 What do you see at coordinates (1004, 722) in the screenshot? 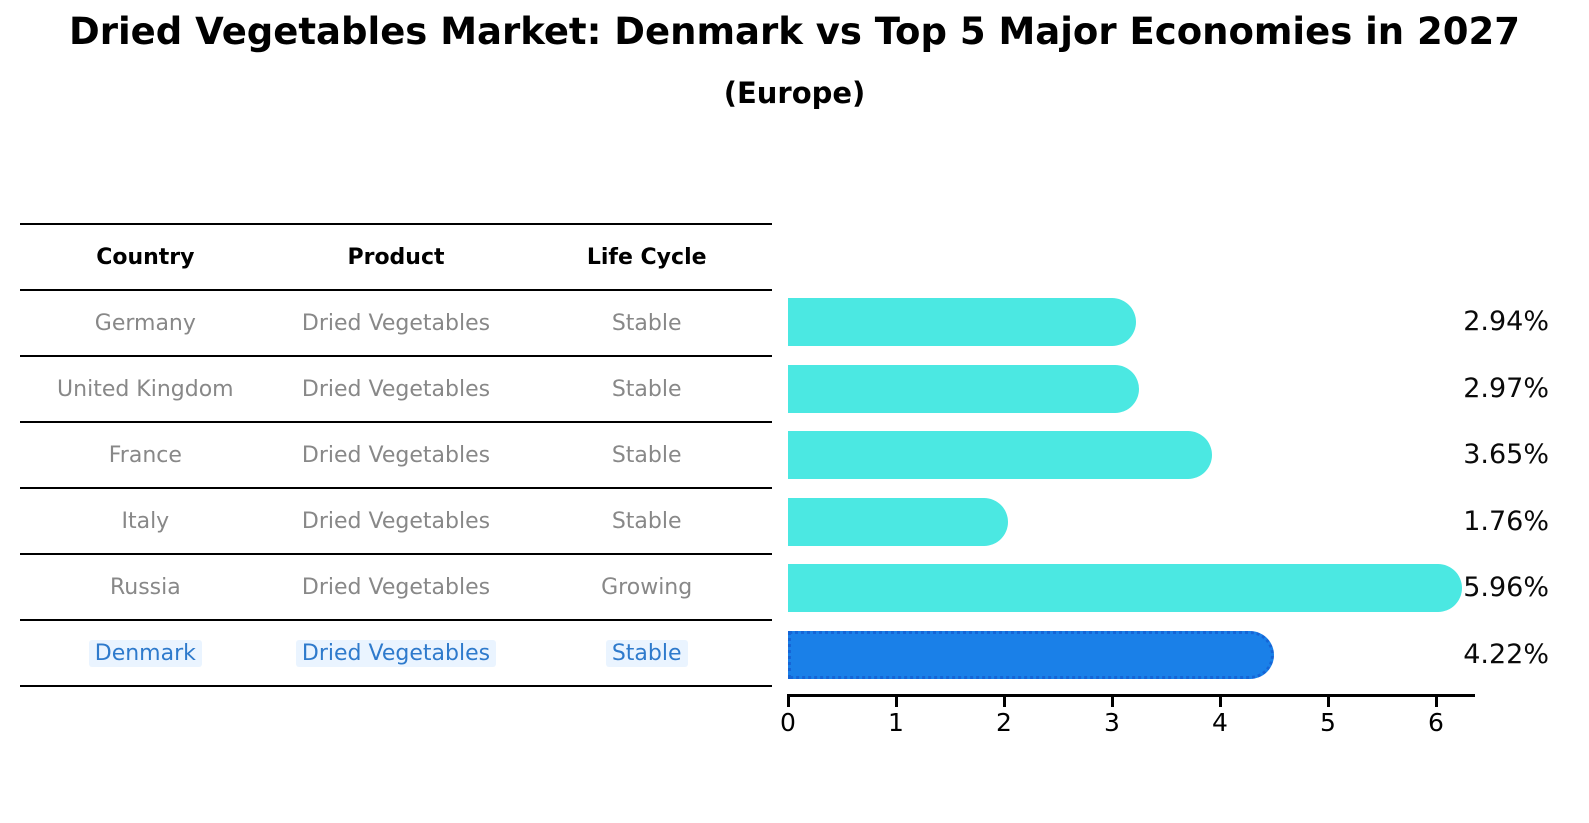
I see `x-axis-tick-label: 2` at bounding box center [1004, 722].